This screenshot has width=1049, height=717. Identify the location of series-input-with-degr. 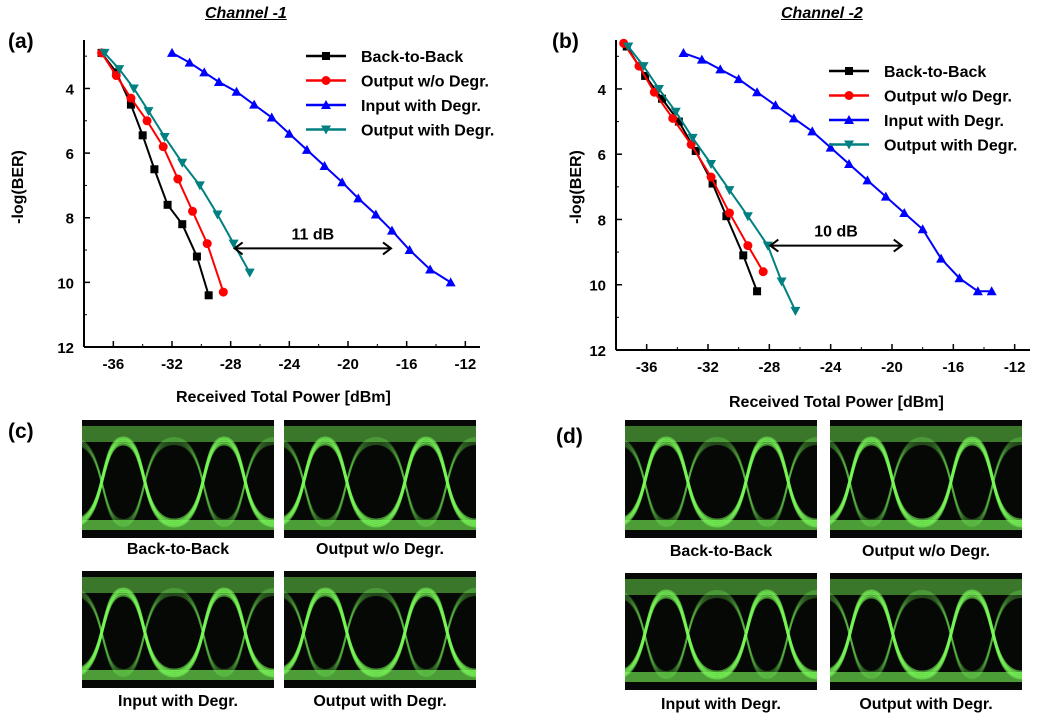
(837, 172).